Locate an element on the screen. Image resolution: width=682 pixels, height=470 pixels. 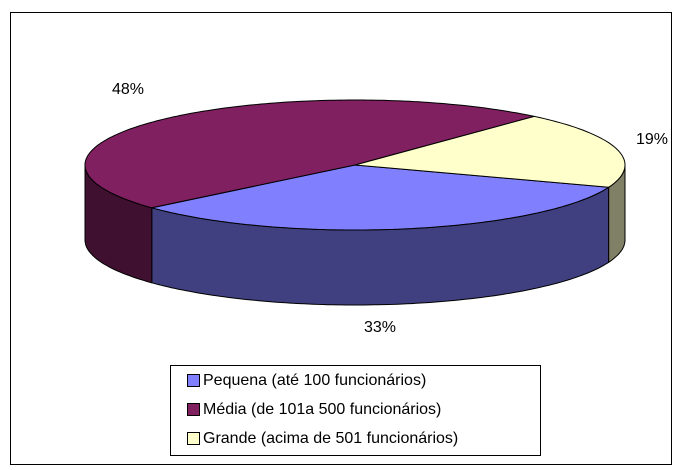
legend-label: Média (de 101a 500 funcionários) is located at coordinates (322, 409).